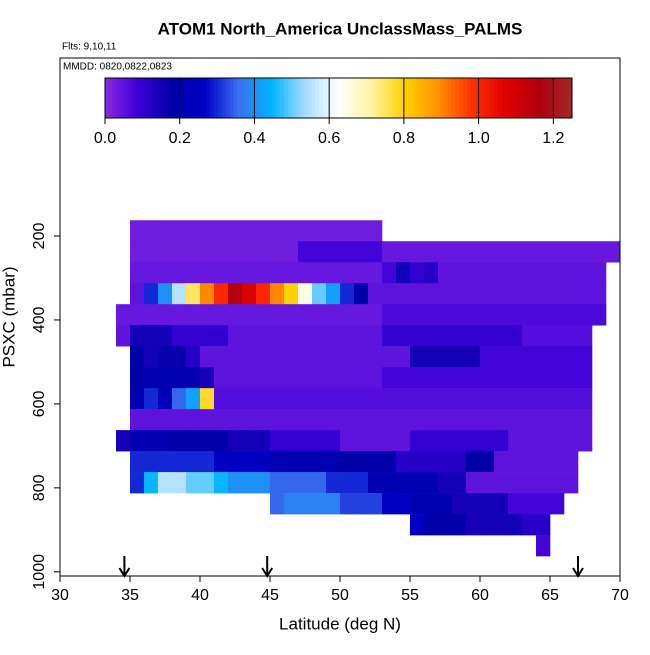  What do you see at coordinates (124, 567) in the screenshot?
I see `flight-arrow` at bounding box center [124, 567].